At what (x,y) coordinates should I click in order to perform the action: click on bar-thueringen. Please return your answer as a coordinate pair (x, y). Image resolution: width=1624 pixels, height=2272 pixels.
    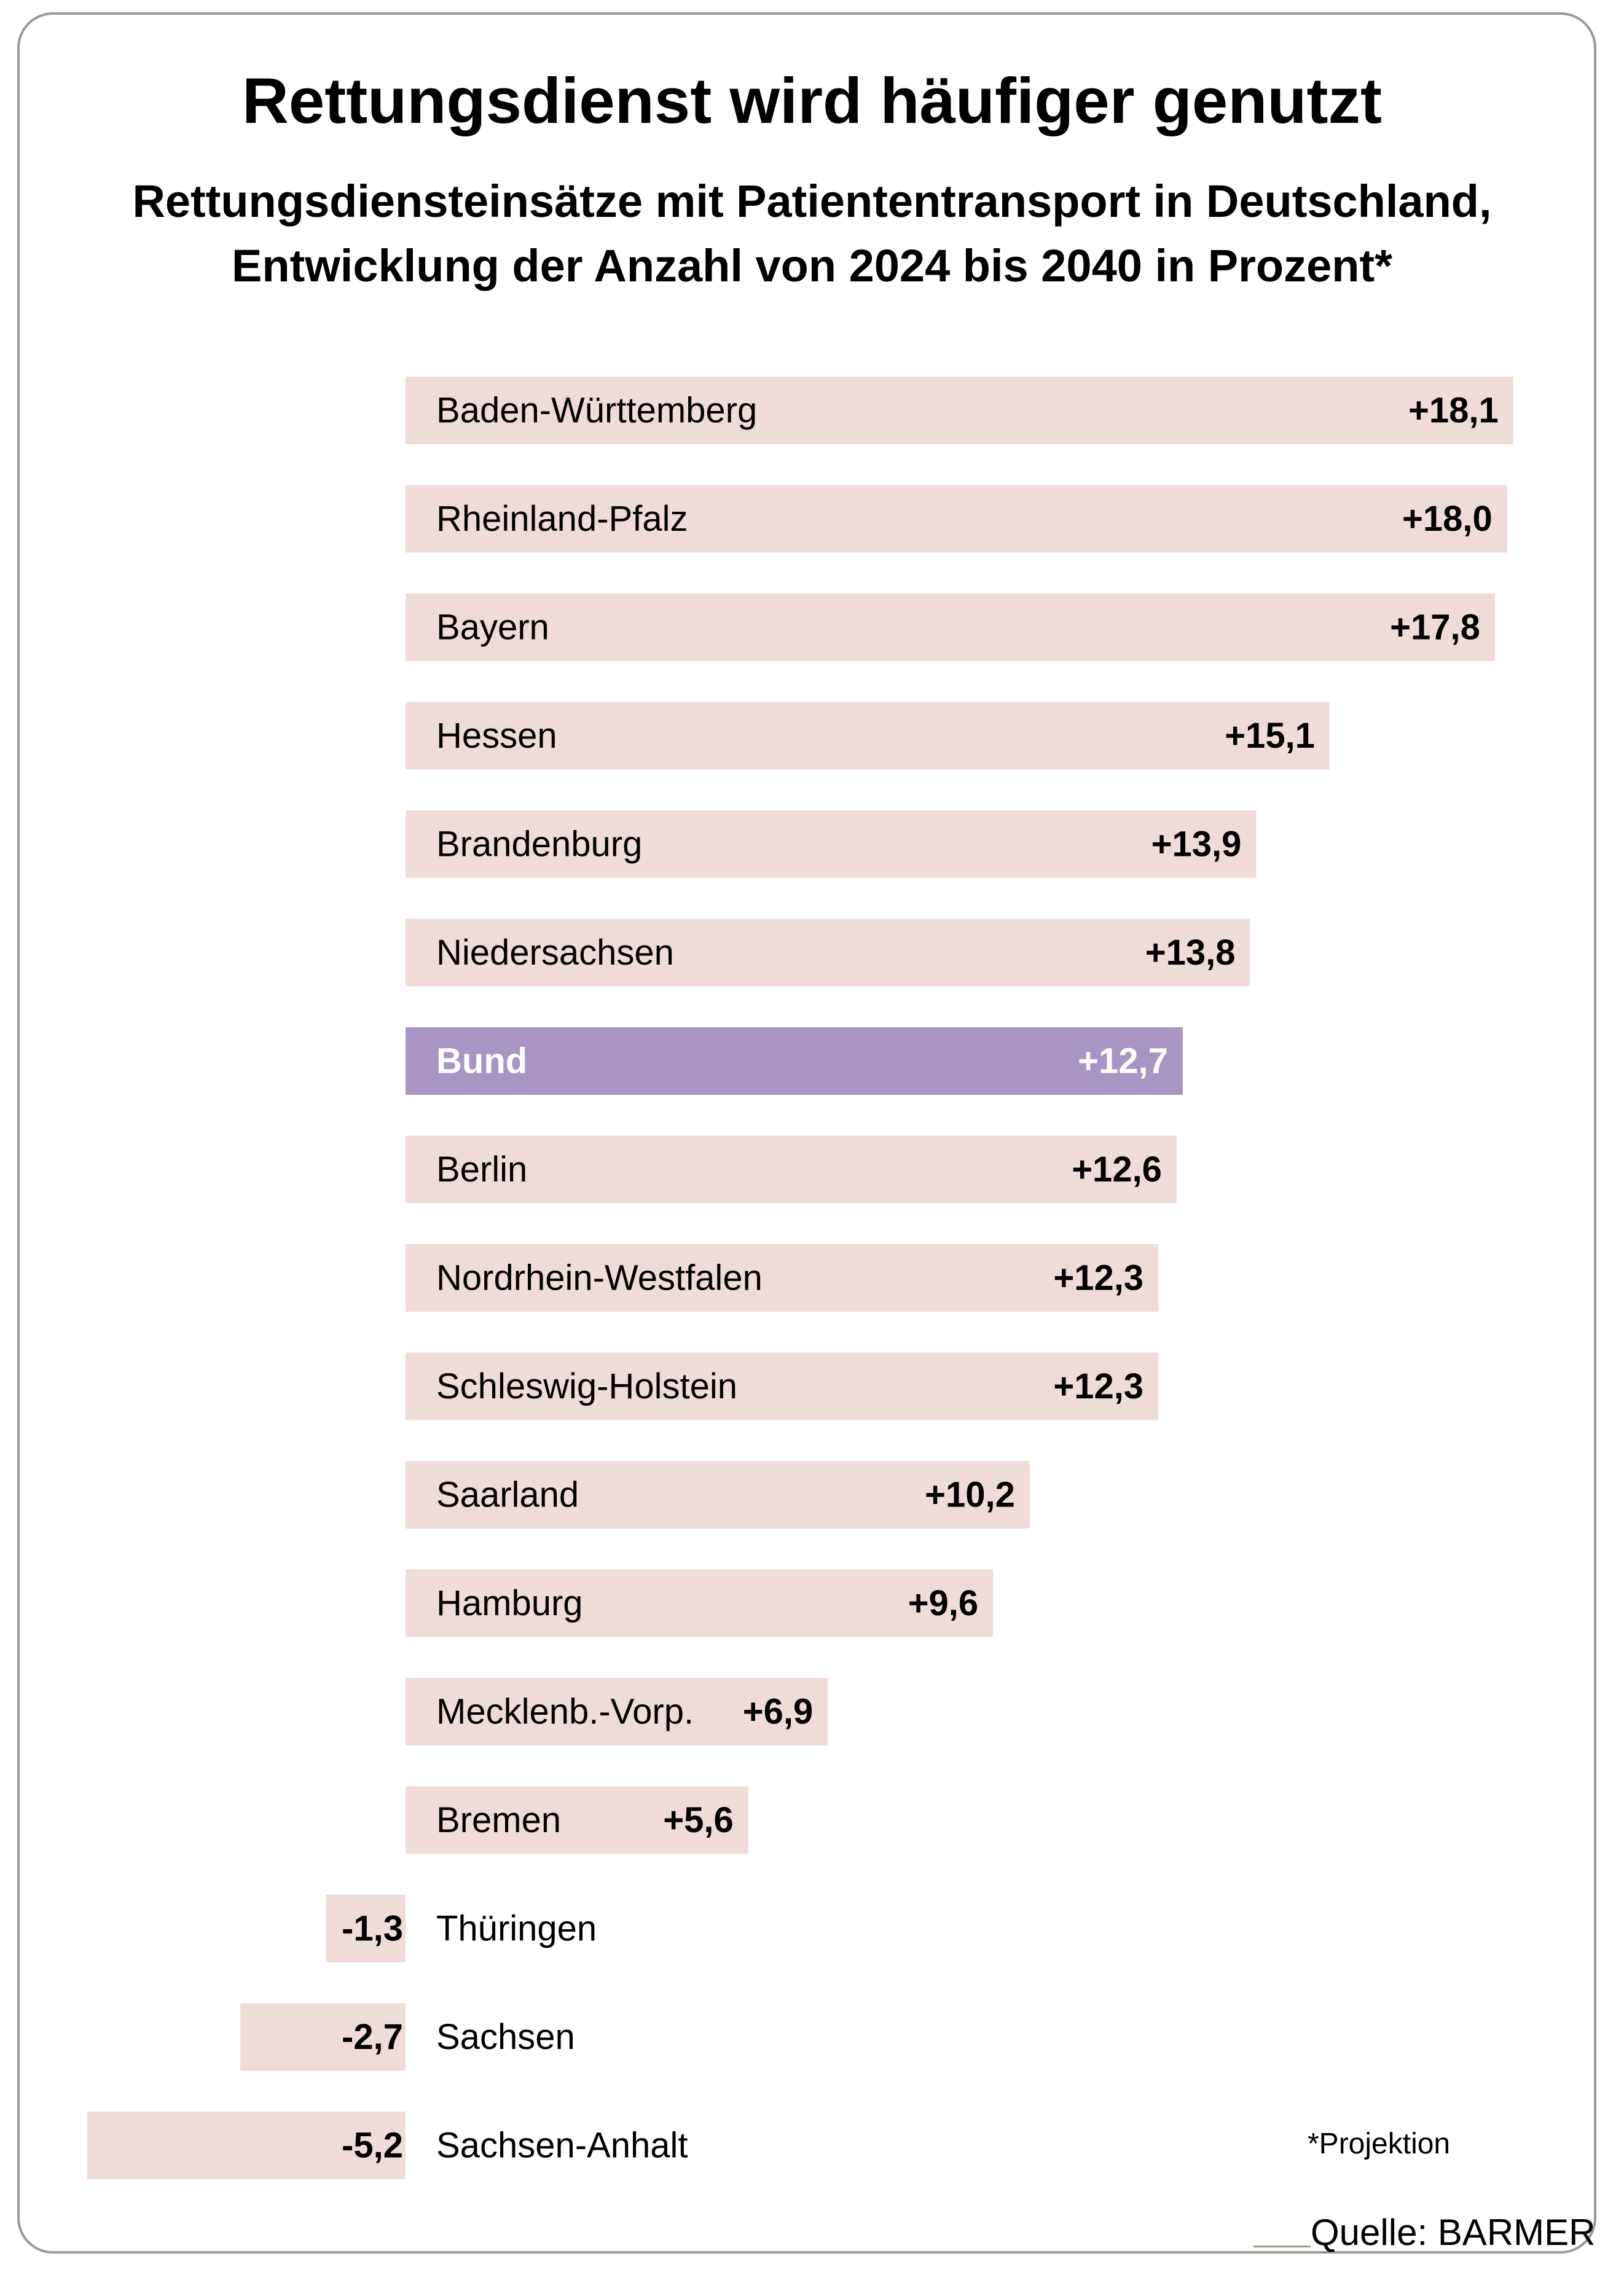
    Looking at the image, I should click on (366, 1928).